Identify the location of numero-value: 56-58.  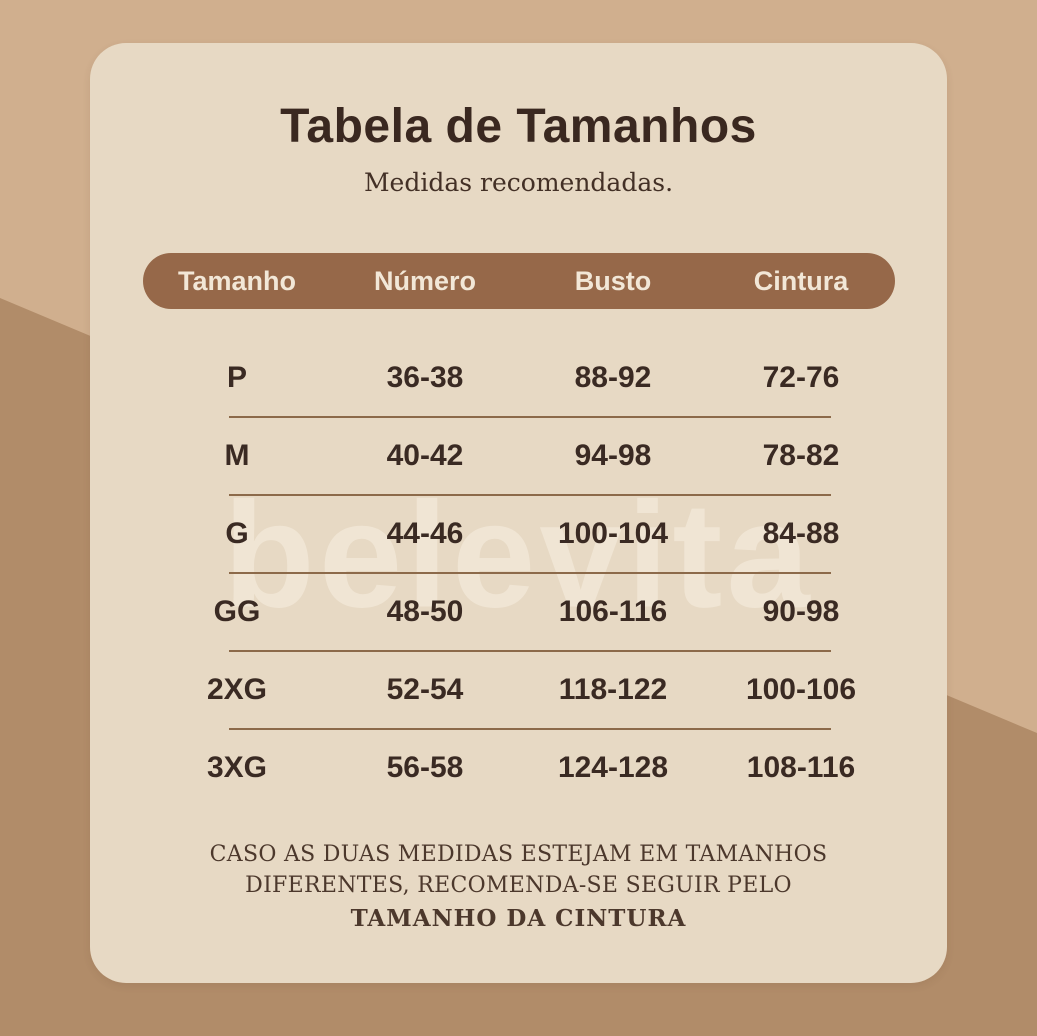
(425, 767).